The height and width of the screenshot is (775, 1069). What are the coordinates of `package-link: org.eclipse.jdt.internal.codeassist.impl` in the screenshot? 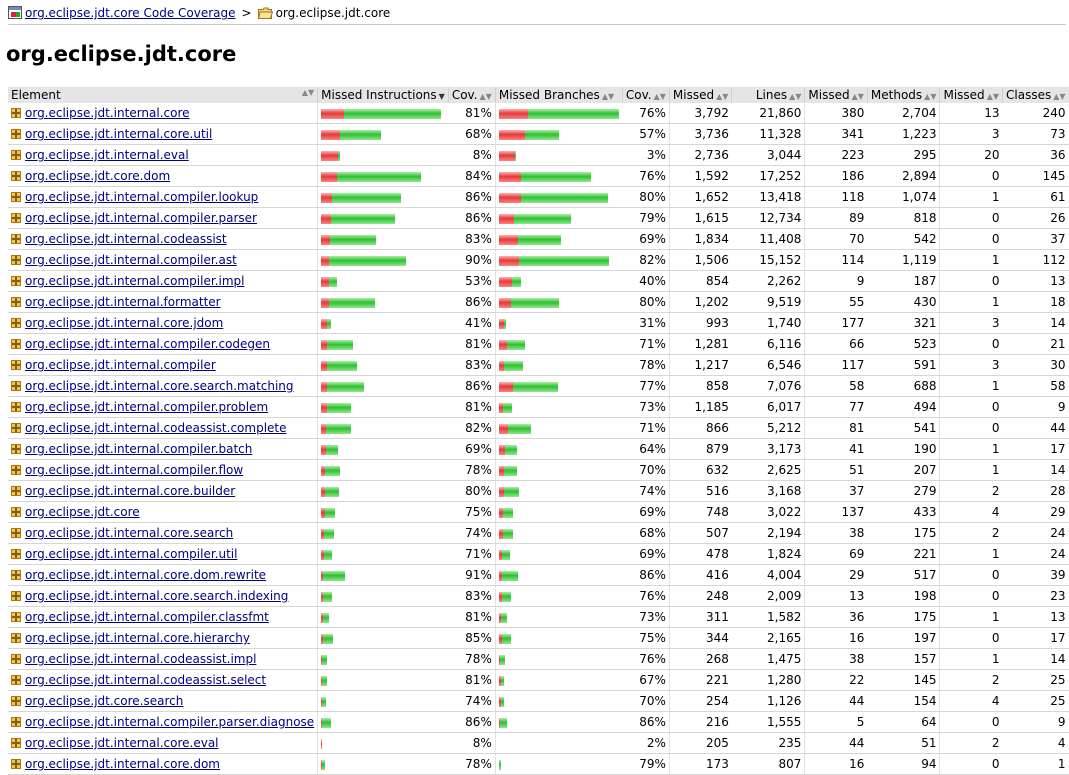 It's located at (141, 659).